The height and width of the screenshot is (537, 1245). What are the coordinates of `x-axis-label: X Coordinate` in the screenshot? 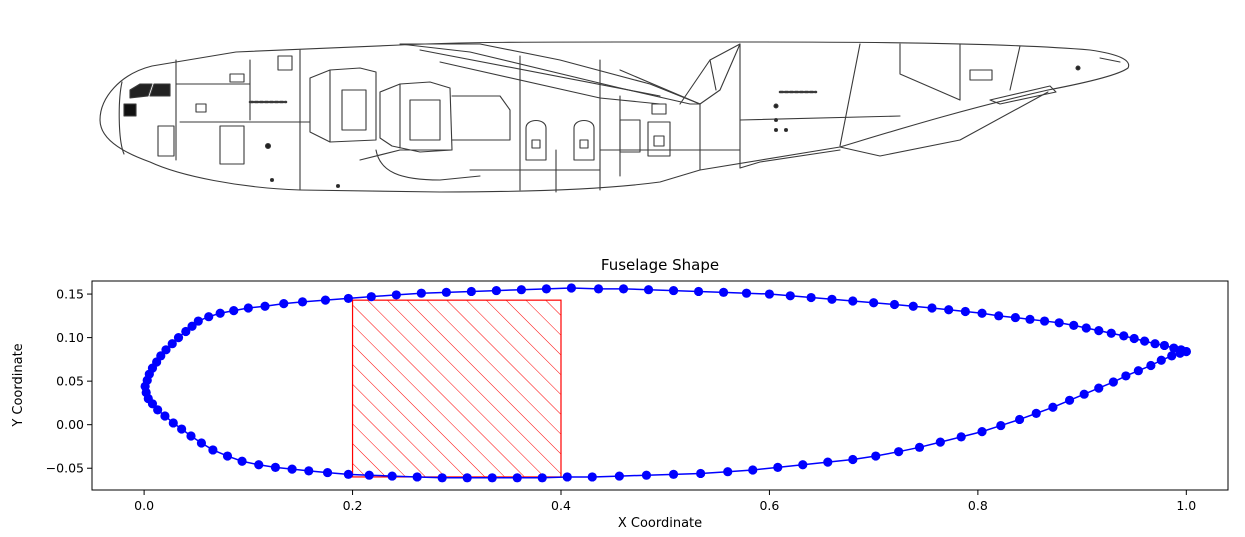 It's located at (660, 523).